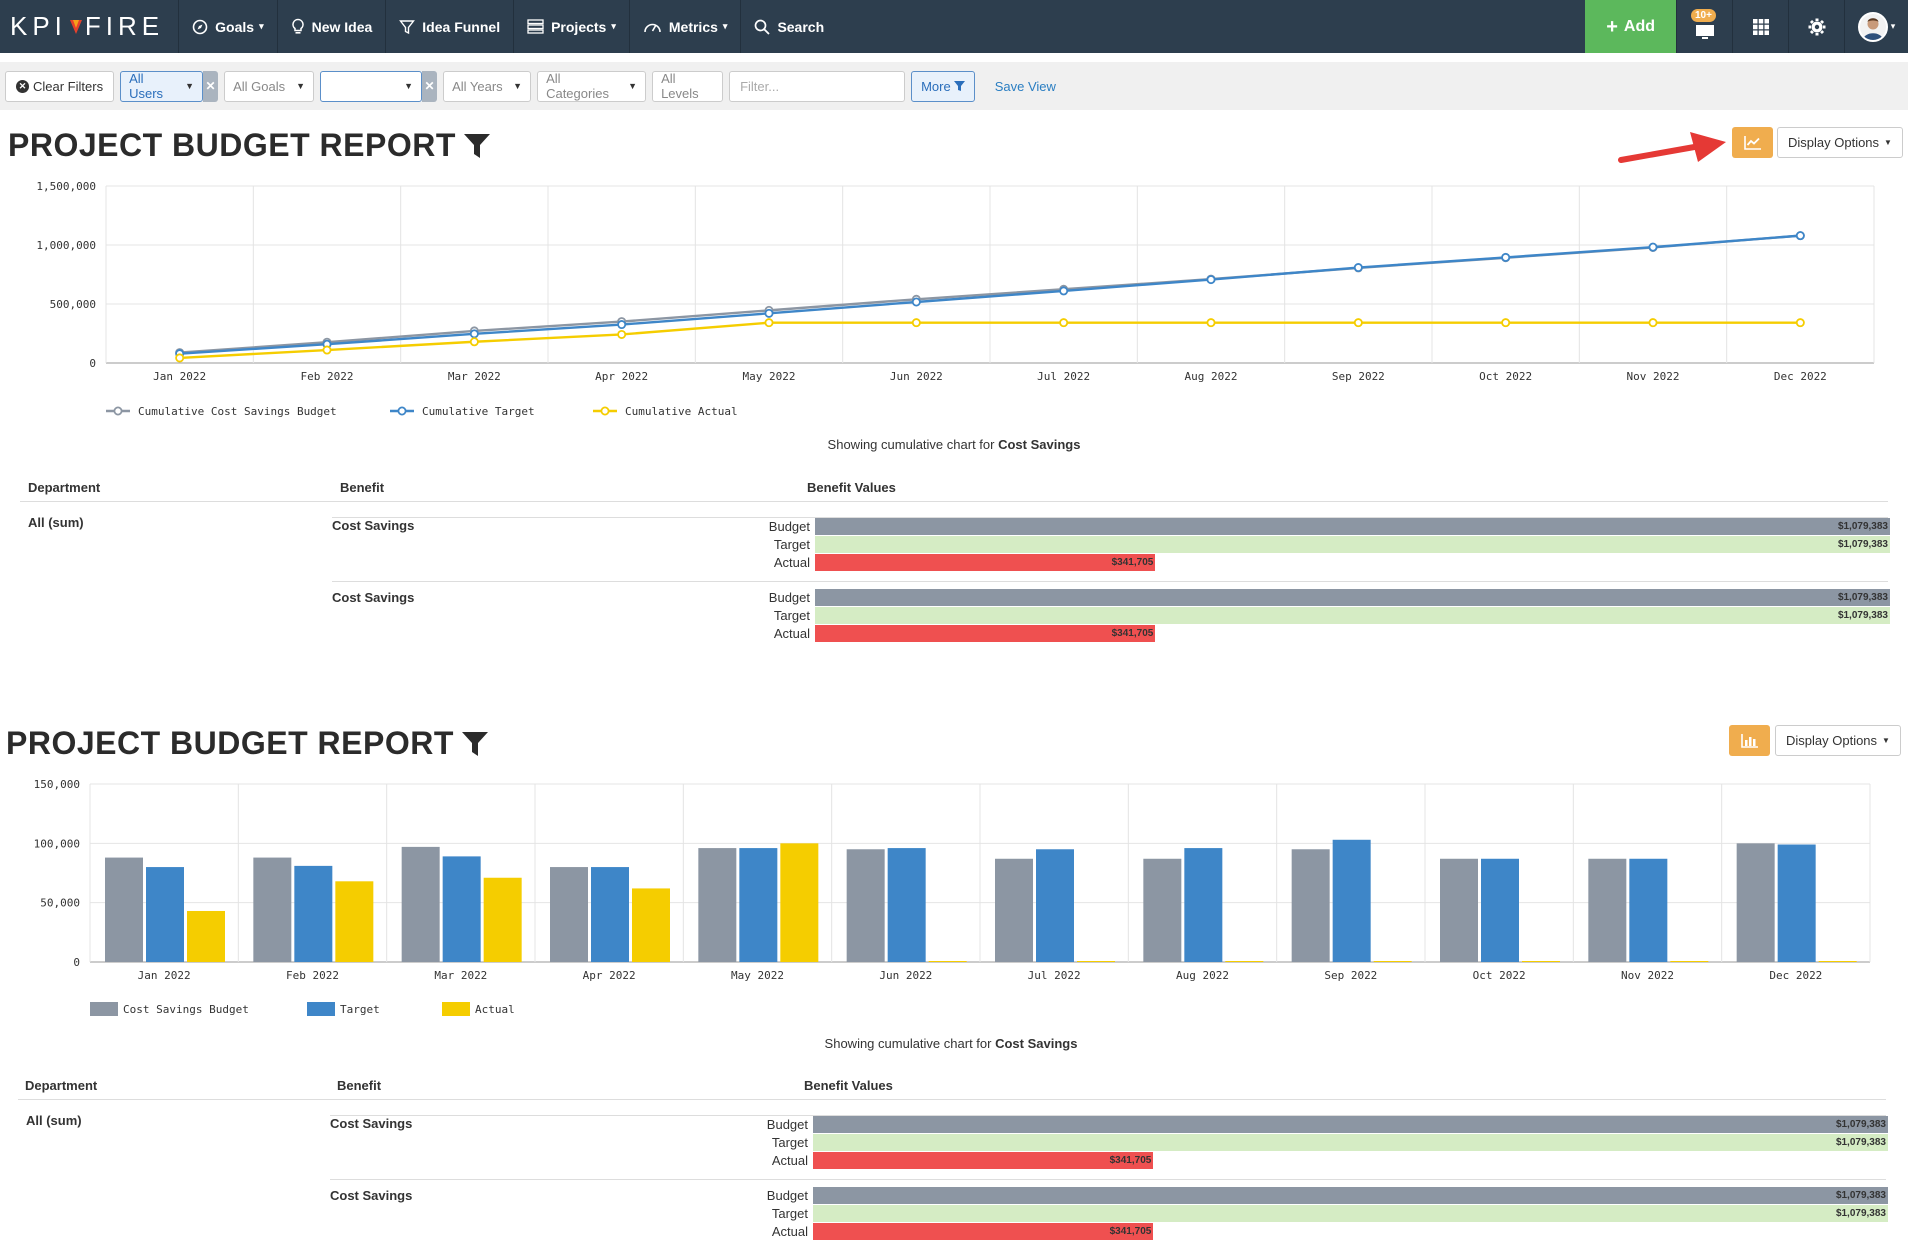 The image size is (1908, 1251). What do you see at coordinates (211, 86) in the screenshot?
I see `clear-users-button: ✕` at bounding box center [211, 86].